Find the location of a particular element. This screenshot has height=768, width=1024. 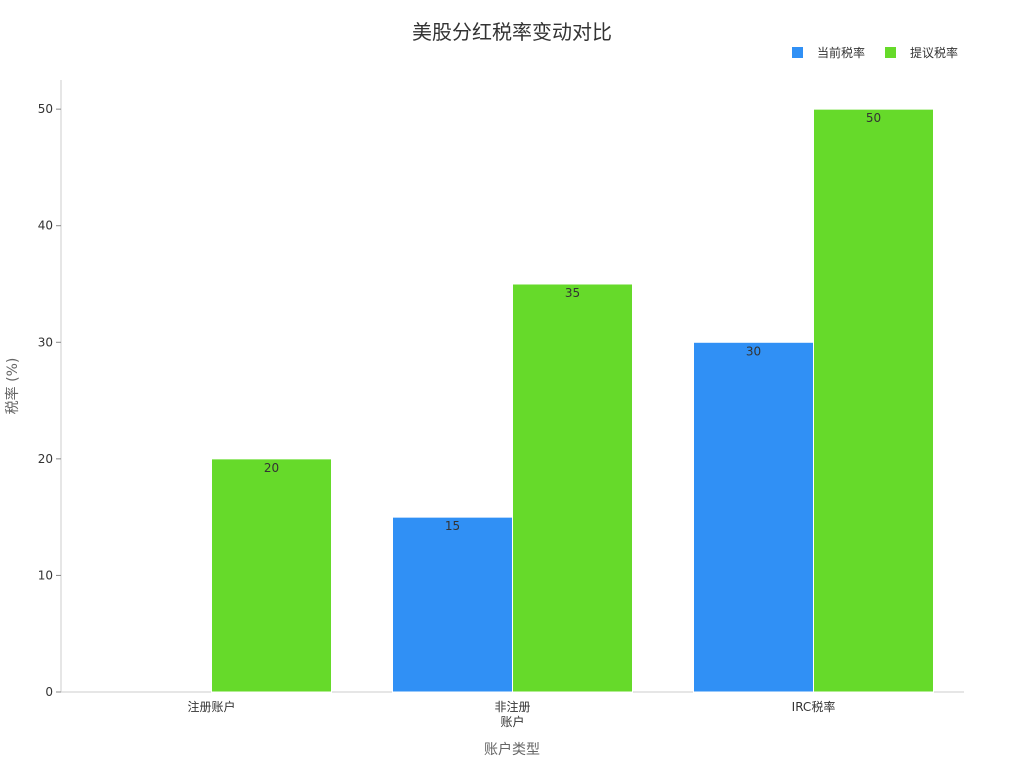

y-tick-label: 20 is located at coordinates (45, 459).